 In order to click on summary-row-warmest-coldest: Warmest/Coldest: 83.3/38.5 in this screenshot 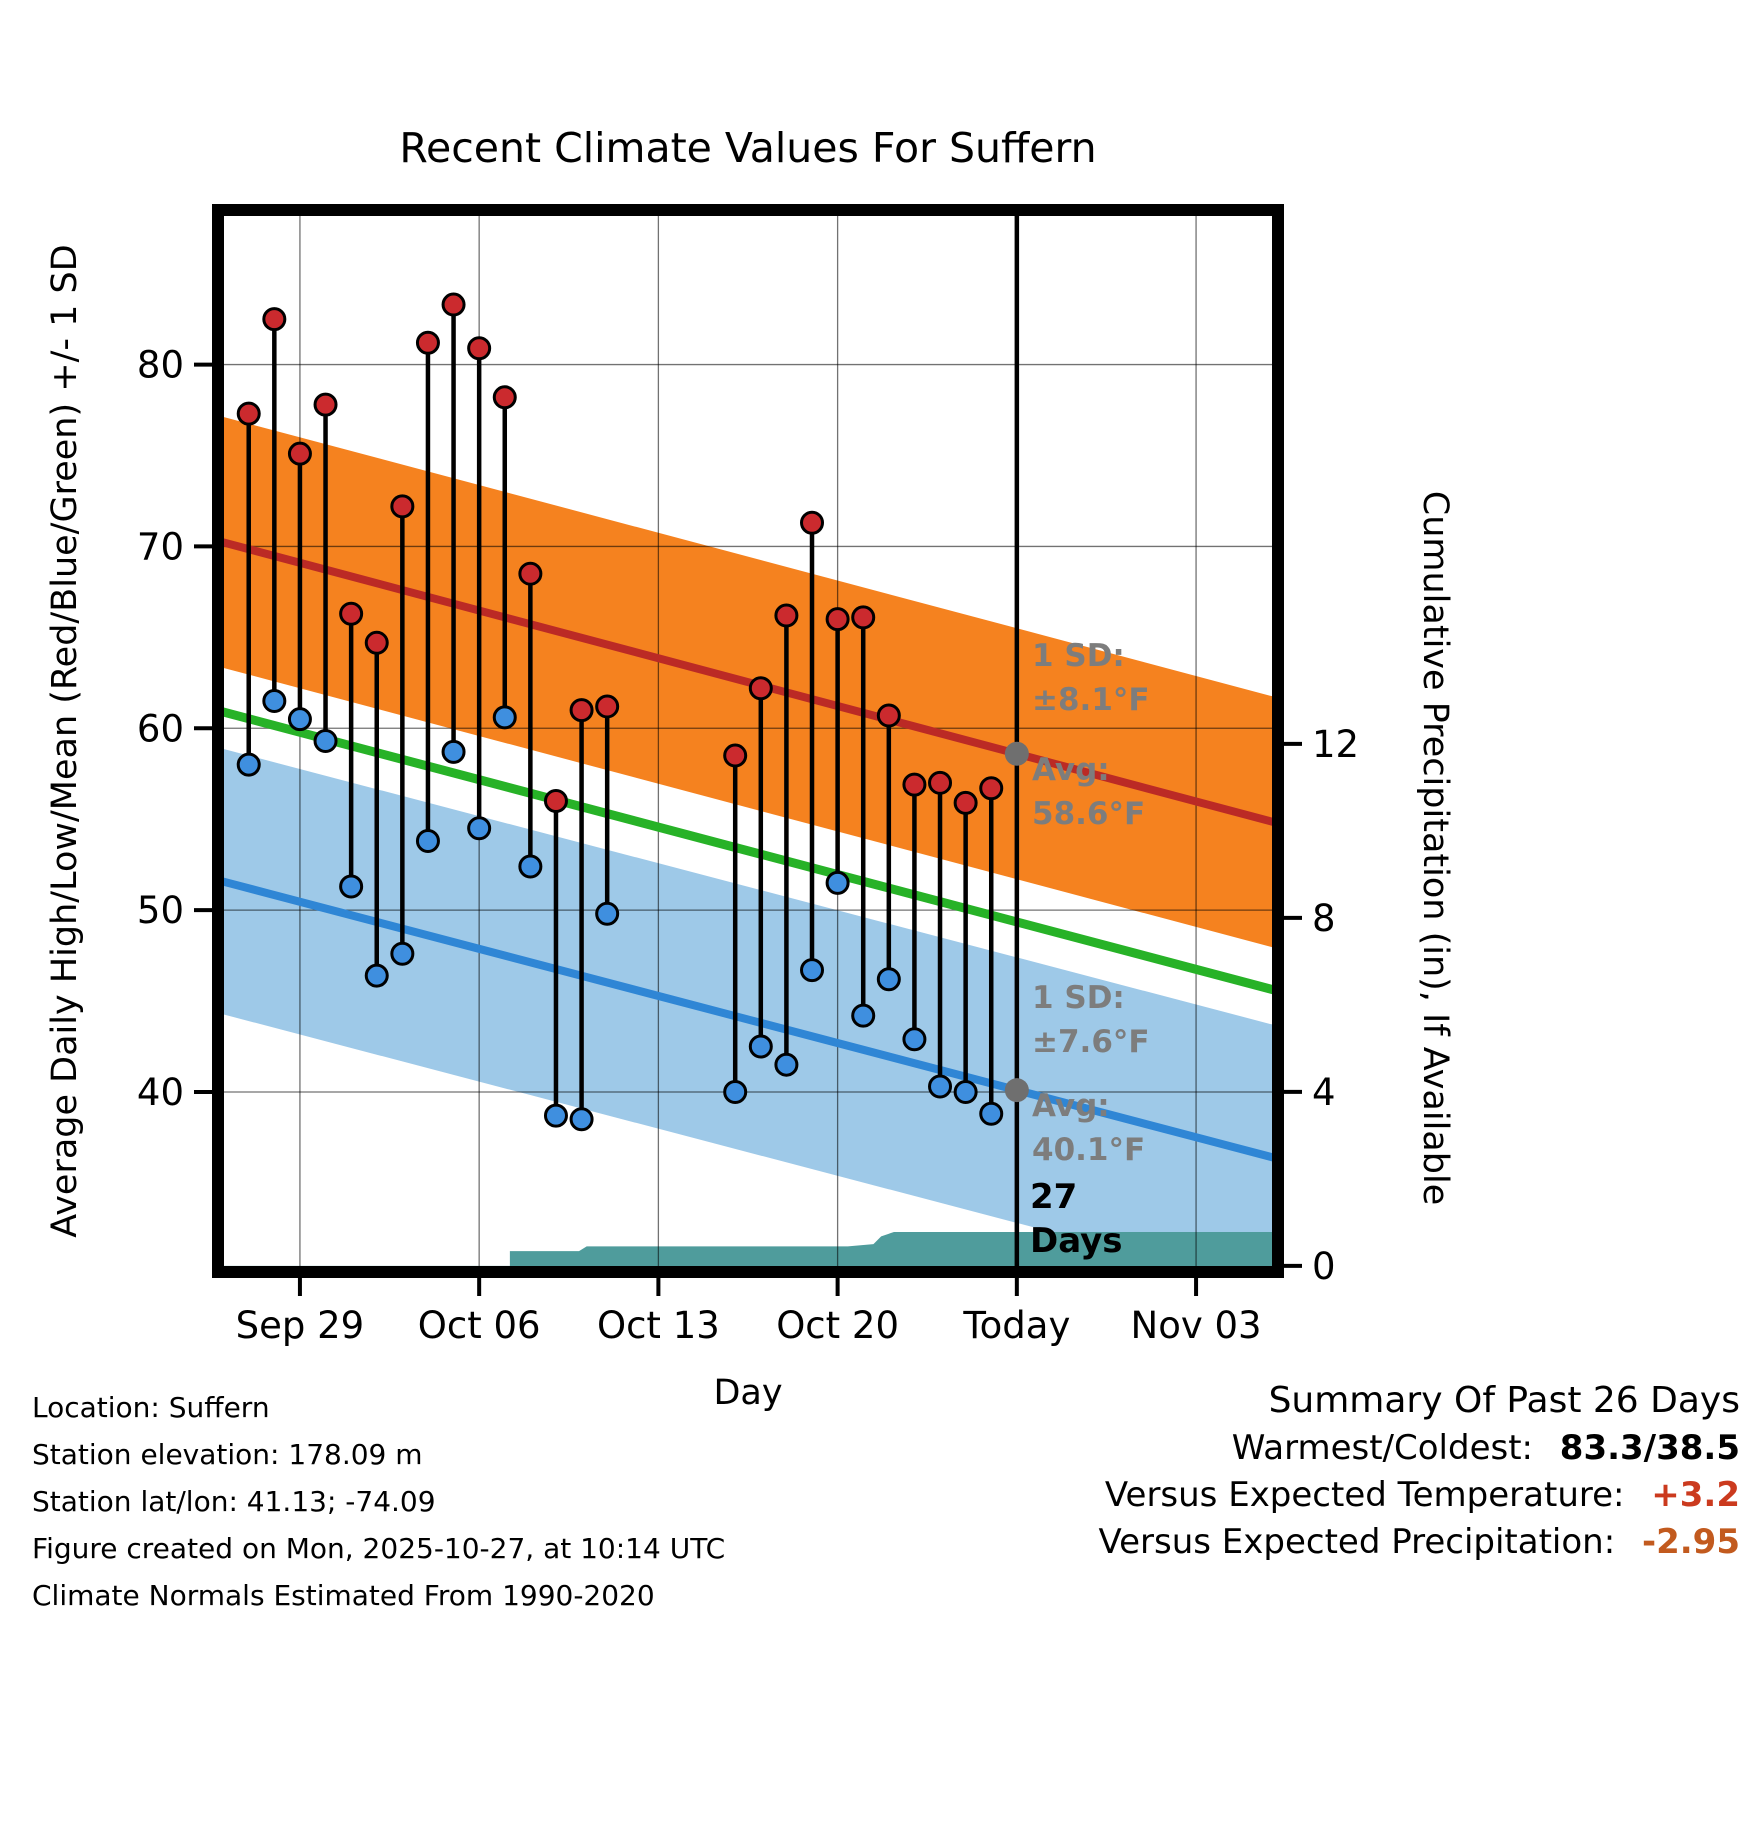, I will do `click(1486, 1448)`.